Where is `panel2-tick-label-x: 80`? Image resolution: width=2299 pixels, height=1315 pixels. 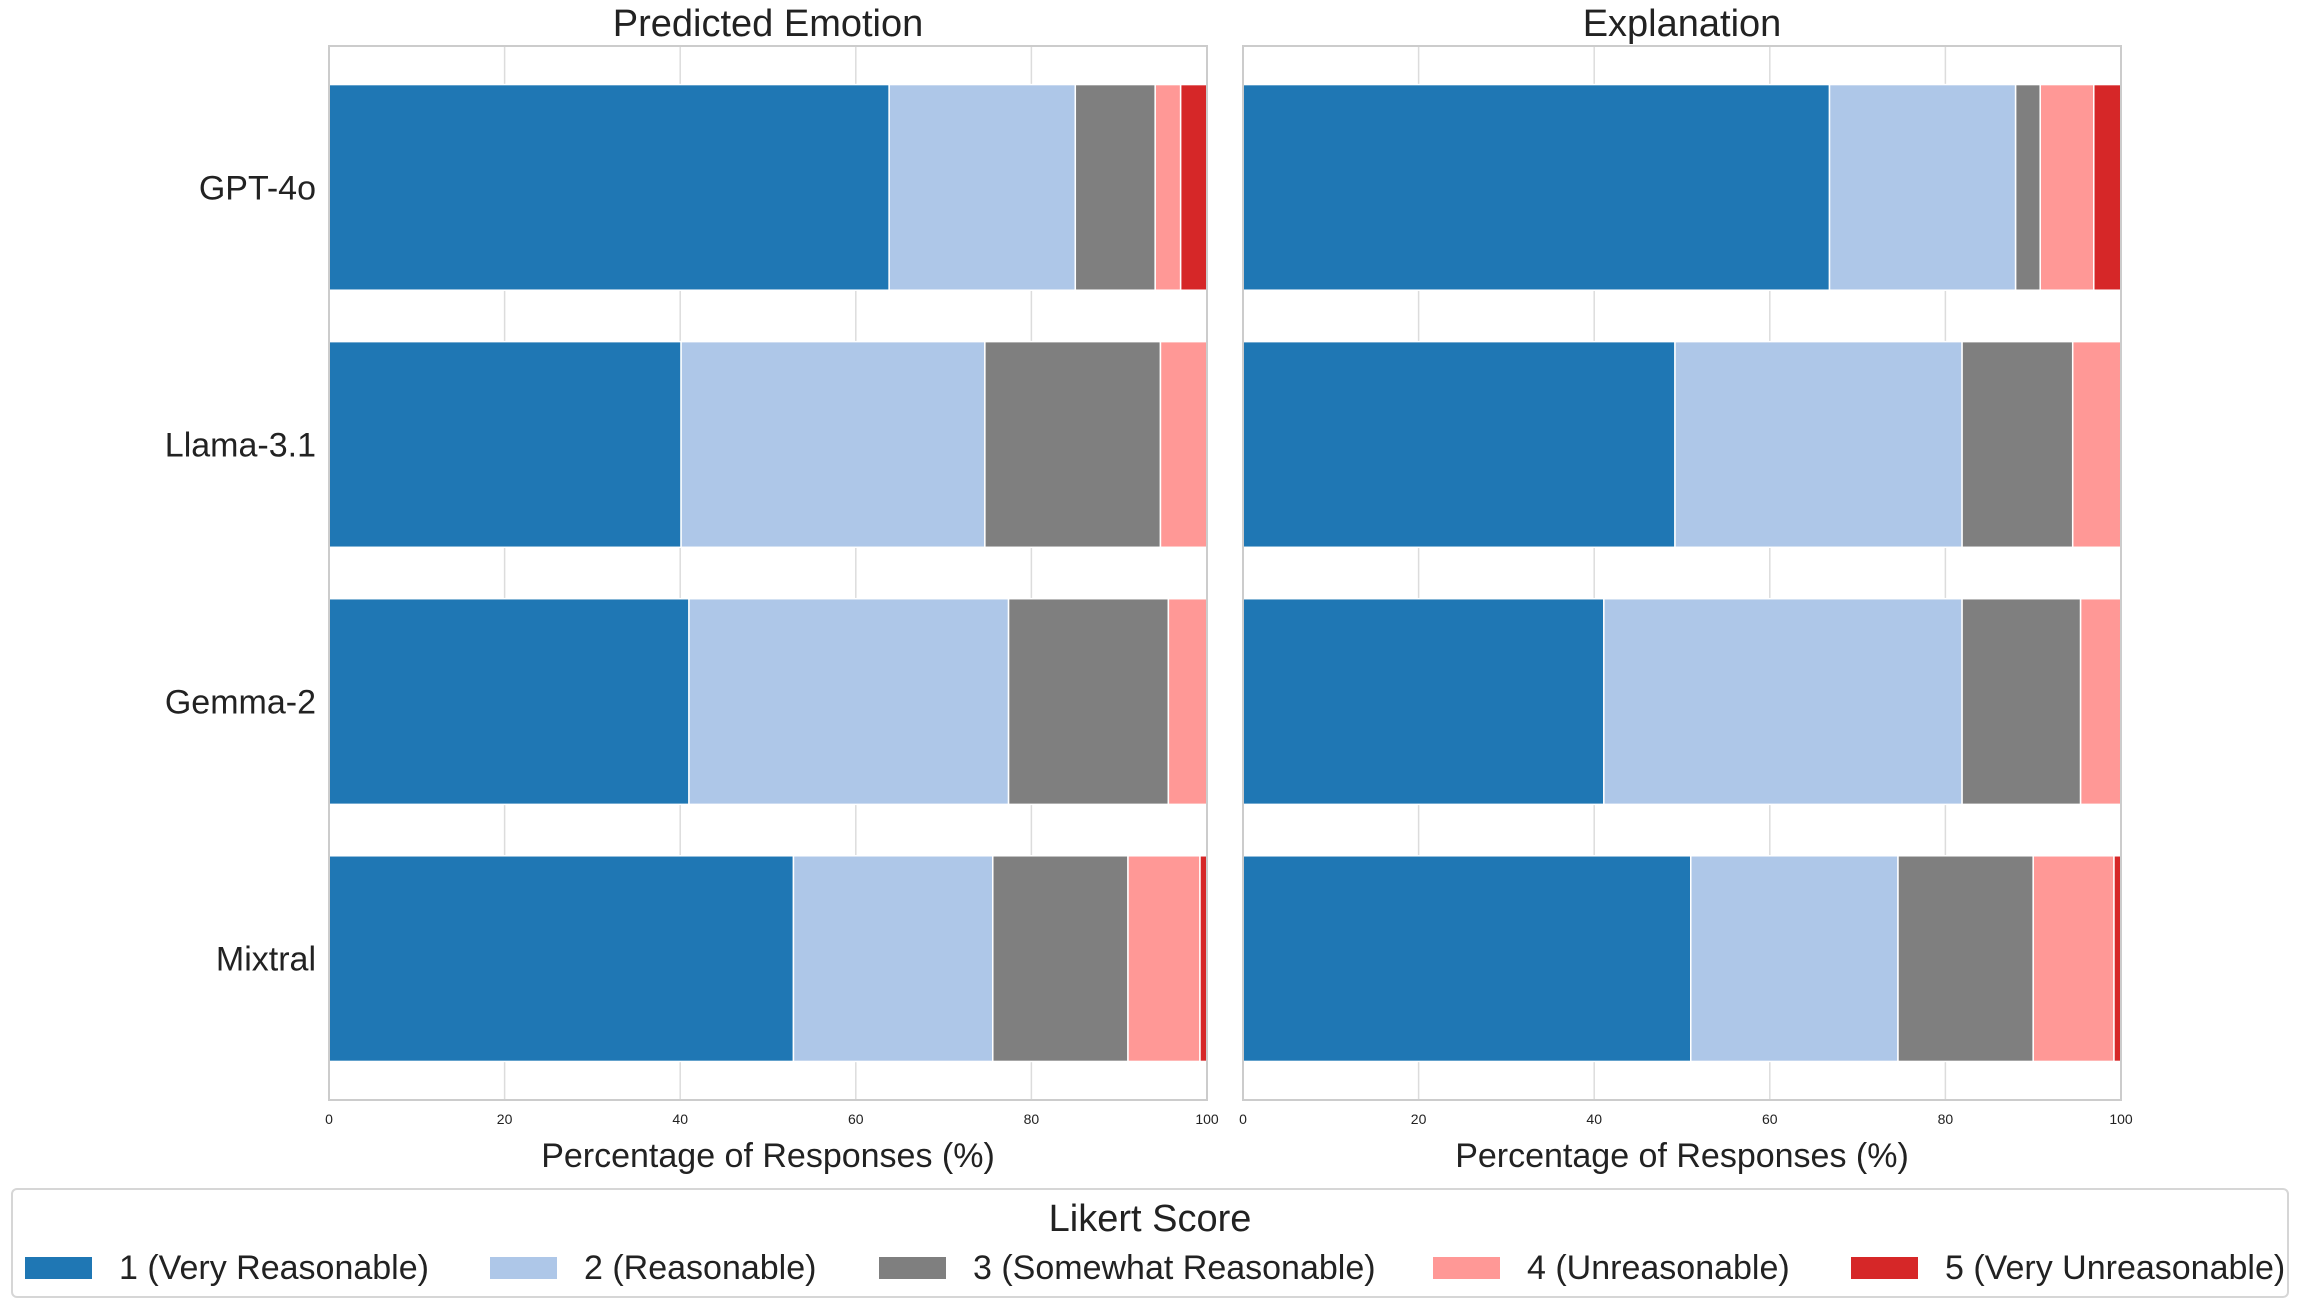 panel2-tick-label-x: 80 is located at coordinates (1946, 1119).